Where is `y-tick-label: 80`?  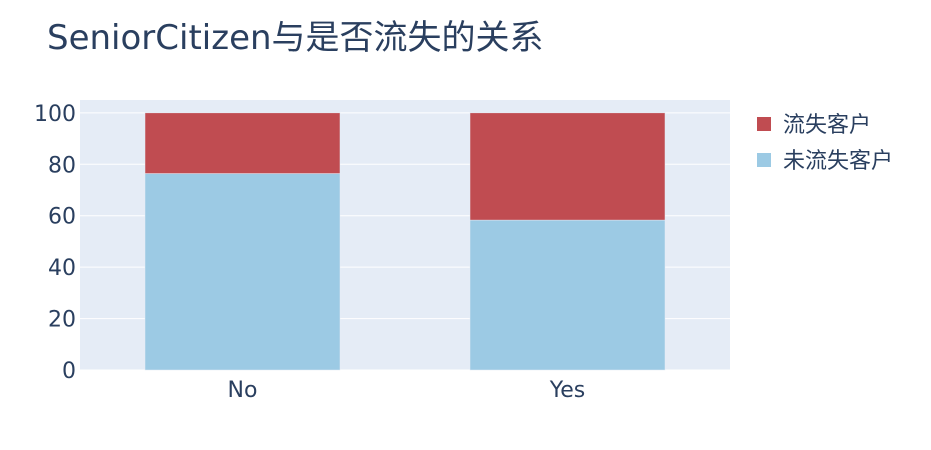 y-tick-label: 80 is located at coordinates (62, 165).